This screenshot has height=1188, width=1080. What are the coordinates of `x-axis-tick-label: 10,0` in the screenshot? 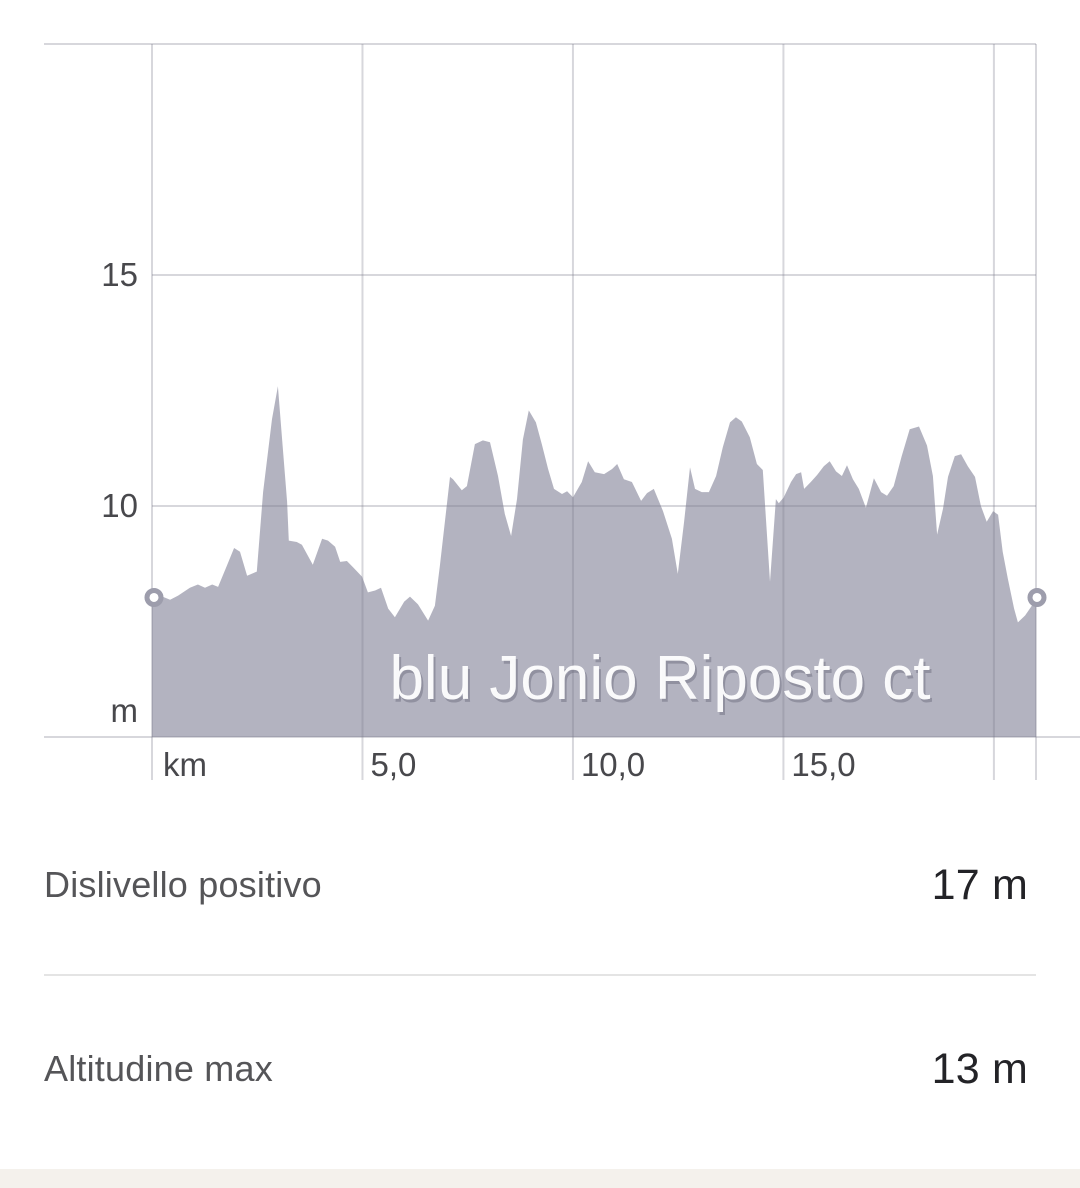 It's located at (613, 764).